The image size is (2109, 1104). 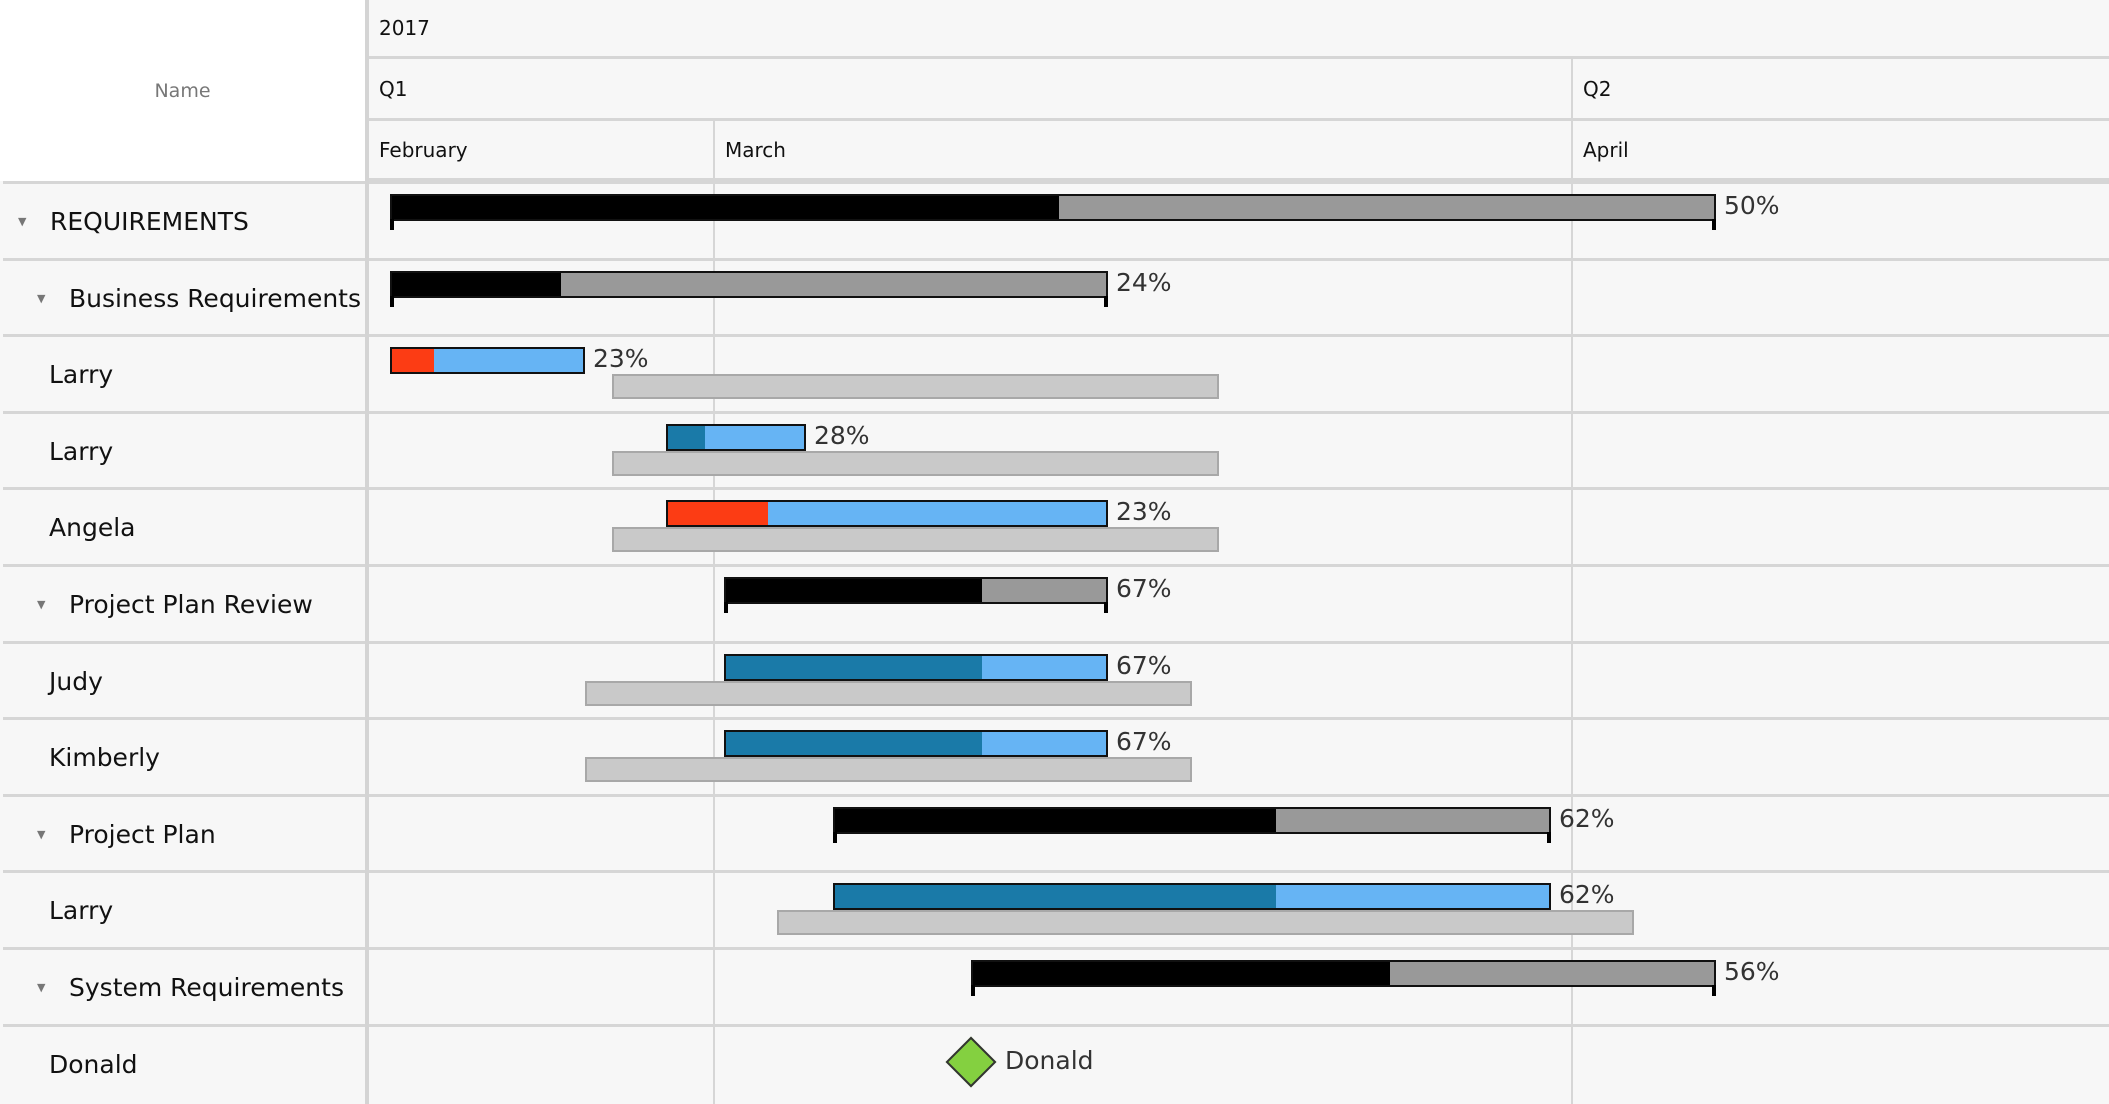 I want to click on quarter-label: Q2, so click(x=1597, y=88).